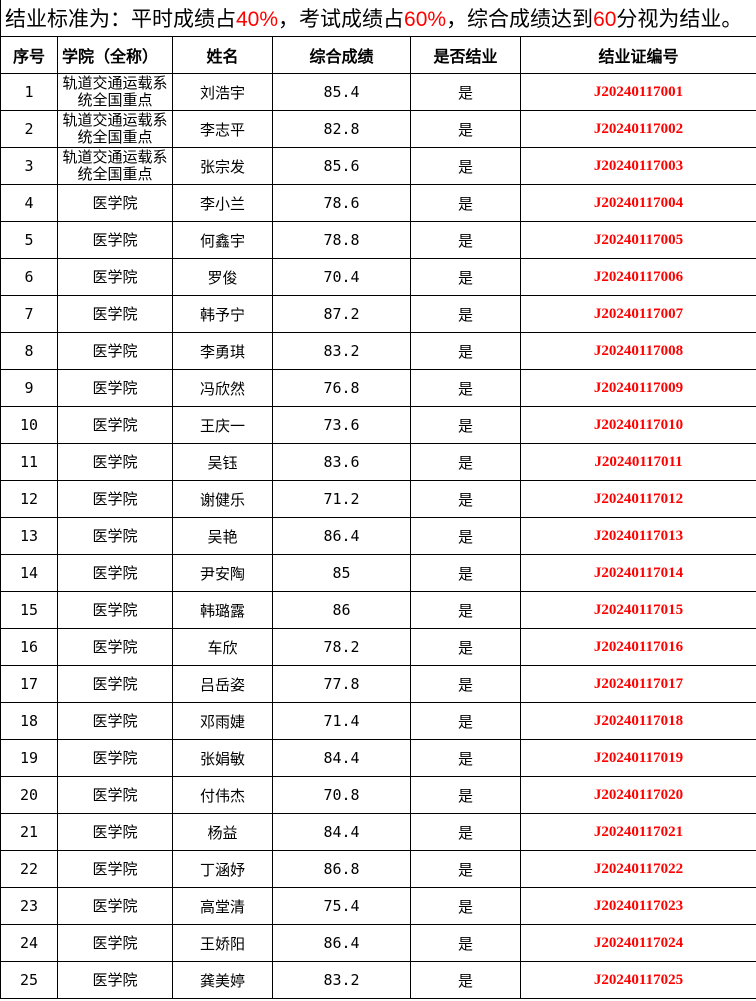  What do you see at coordinates (29, 536) in the screenshot?
I see `index-cell: 13` at bounding box center [29, 536].